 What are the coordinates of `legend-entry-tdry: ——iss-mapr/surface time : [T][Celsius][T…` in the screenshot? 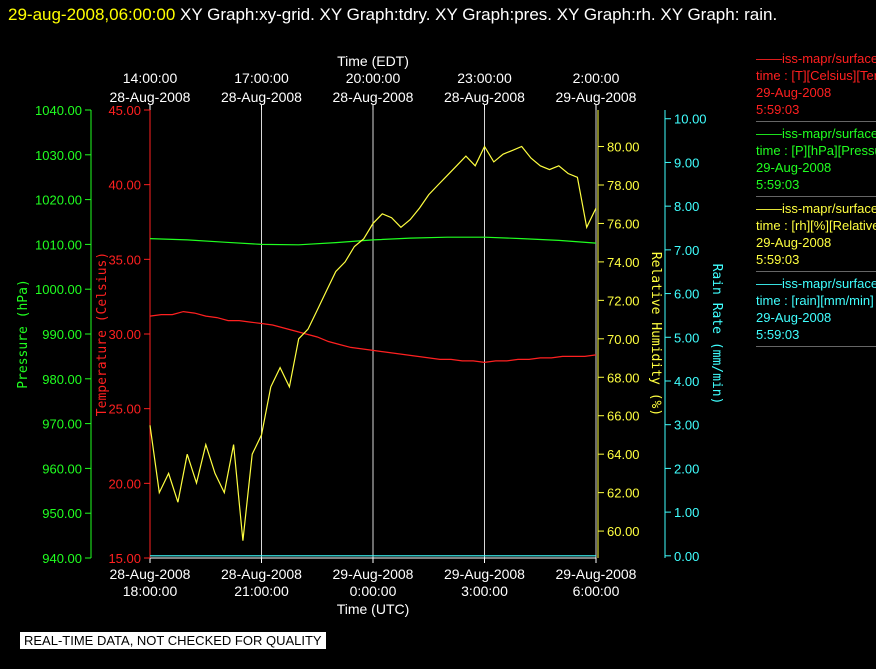 It's located at (816, 86).